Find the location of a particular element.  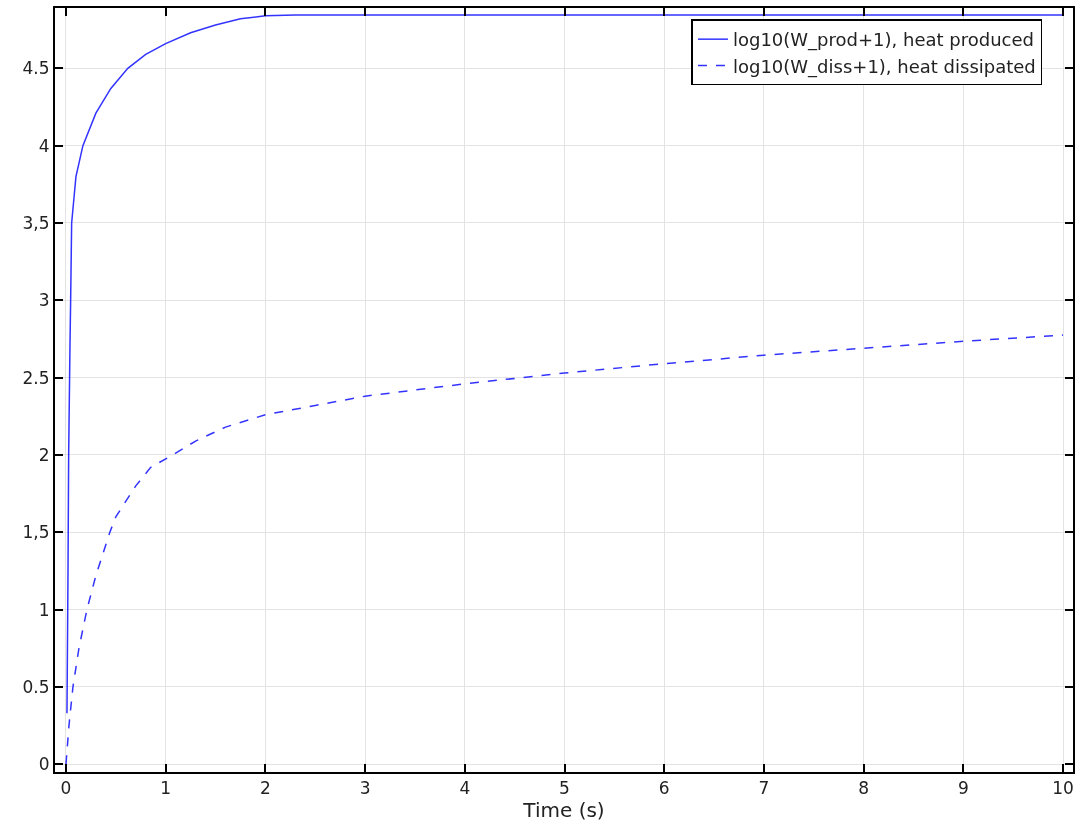

x-tick-label: 10 is located at coordinates (1063, 788).